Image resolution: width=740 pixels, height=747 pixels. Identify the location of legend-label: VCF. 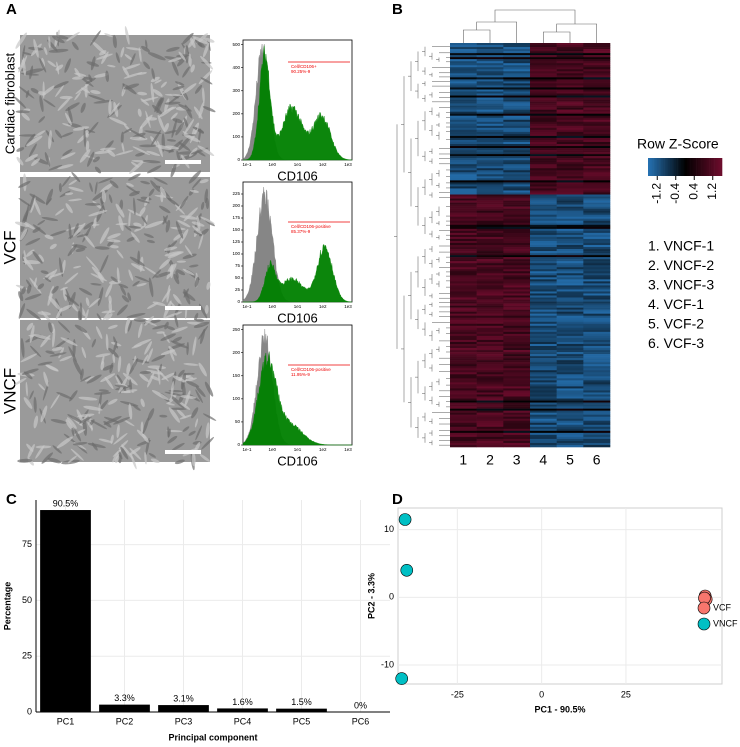
(722, 607).